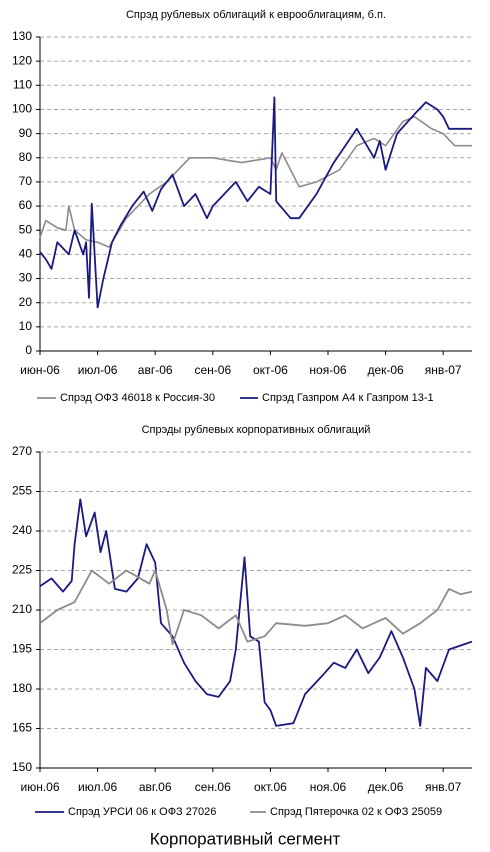 The image size is (490, 852). What do you see at coordinates (22, 570) in the screenshot?
I see `y-tick-label: 225` at bounding box center [22, 570].